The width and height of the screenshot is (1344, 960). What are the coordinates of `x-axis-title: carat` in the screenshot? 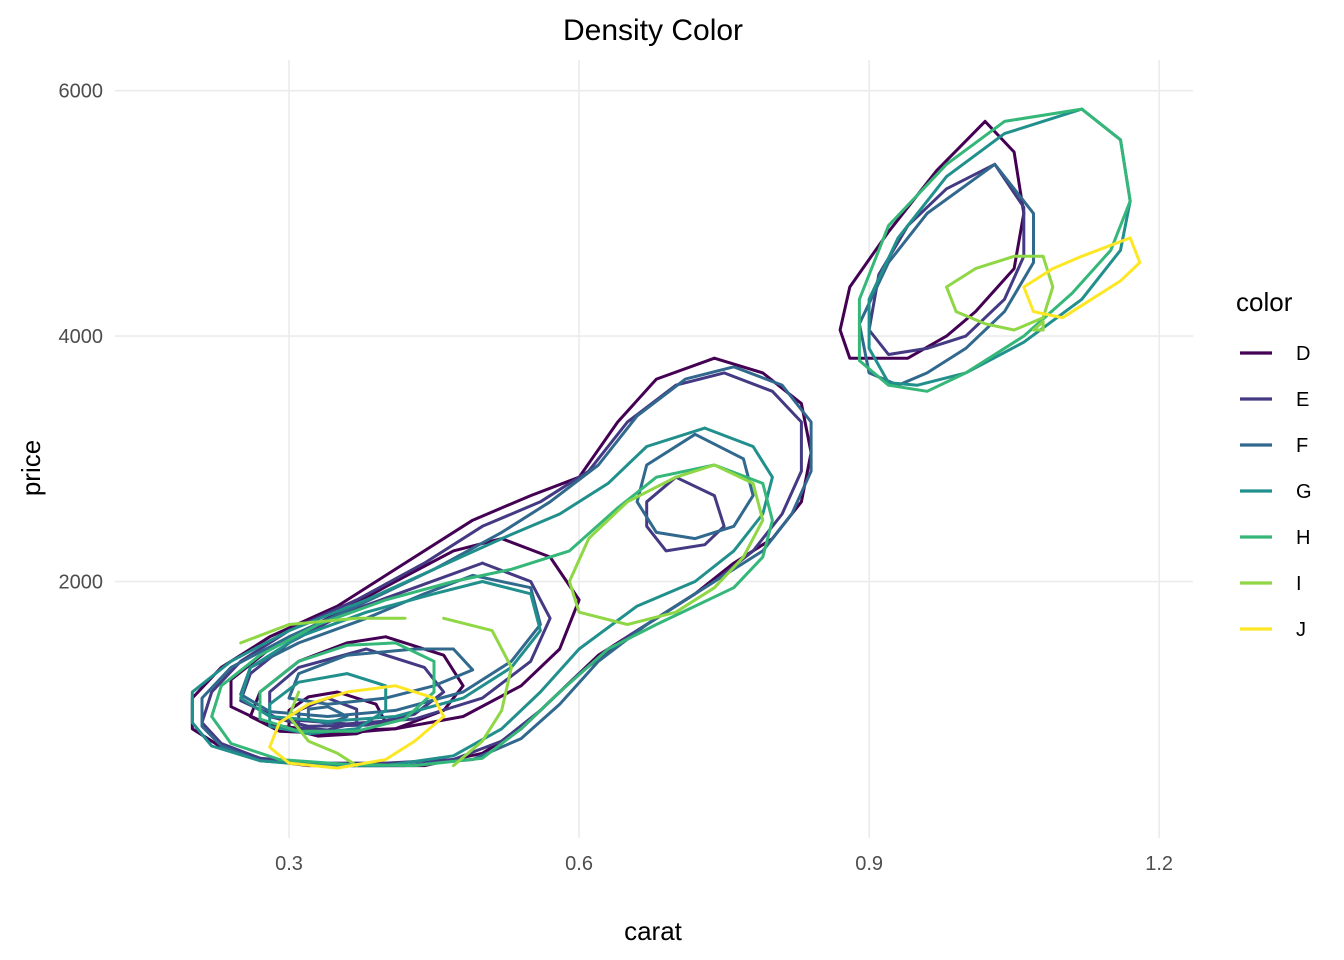 It's located at (653, 931).